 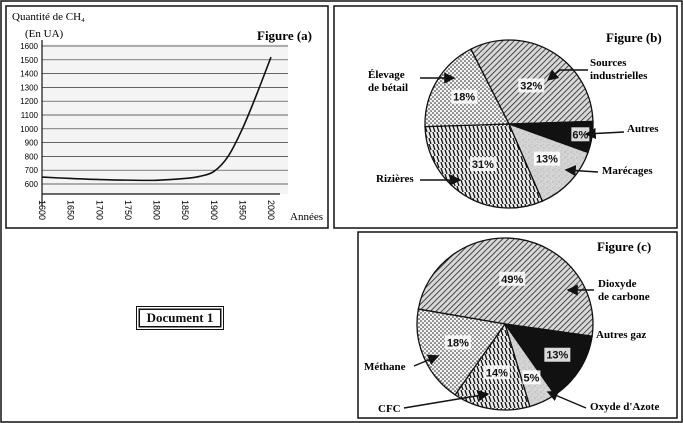 I want to click on figure-a-title: Figure (a), so click(x=284, y=35).